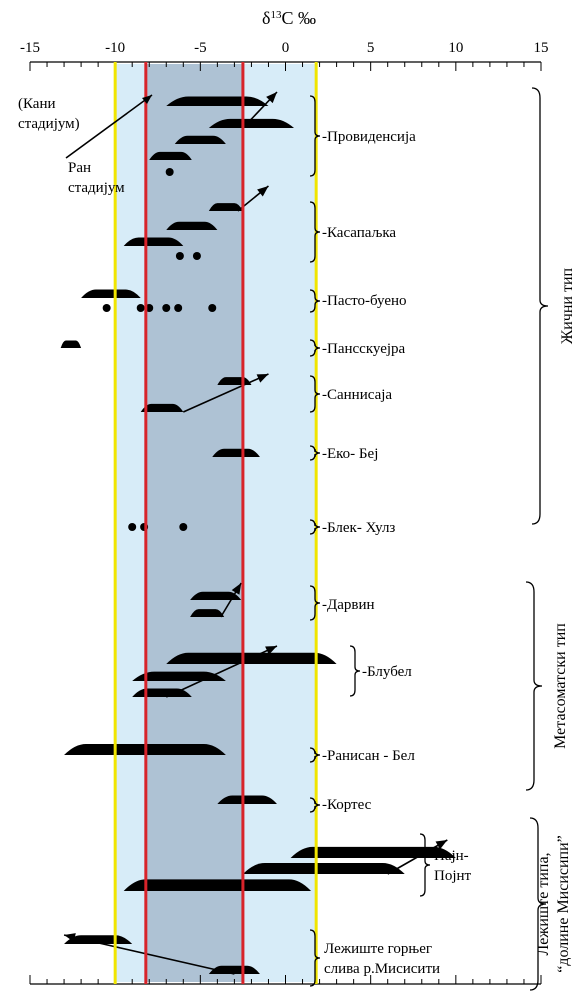 The image size is (587, 1007). What do you see at coordinates (543, 903) in the screenshot?
I see `group-label-line: Лежиште типа,` at bounding box center [543, 903].